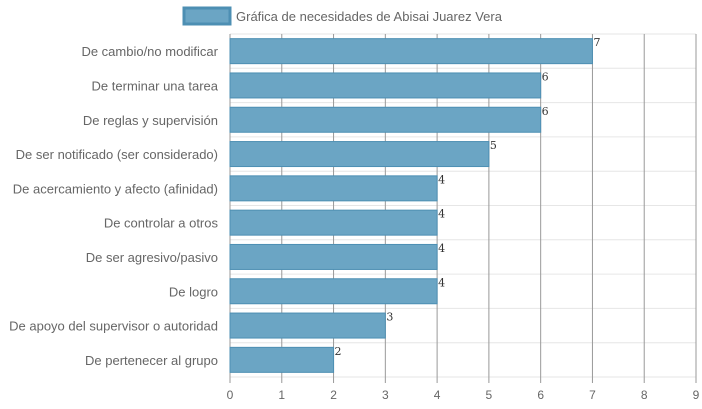 Image resolution: width=702 pixels, height=409 pixels. I want to click on category-label: De controlar a otros, so click(161, 223).